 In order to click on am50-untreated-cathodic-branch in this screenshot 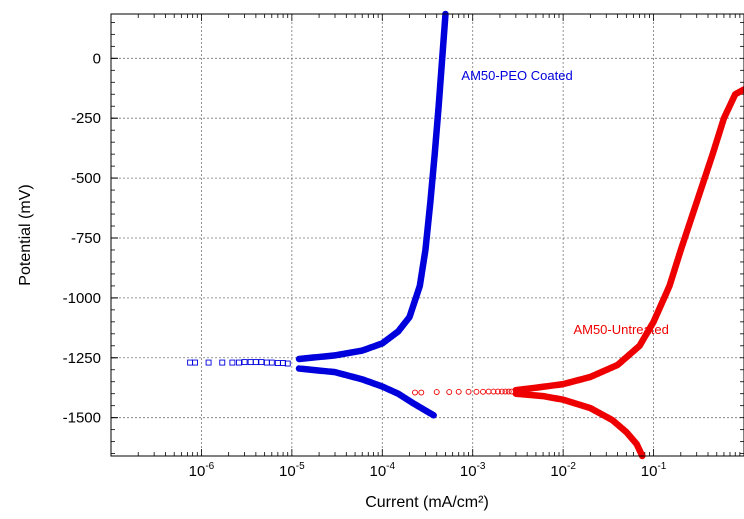, I will do `click(579, 425)`.